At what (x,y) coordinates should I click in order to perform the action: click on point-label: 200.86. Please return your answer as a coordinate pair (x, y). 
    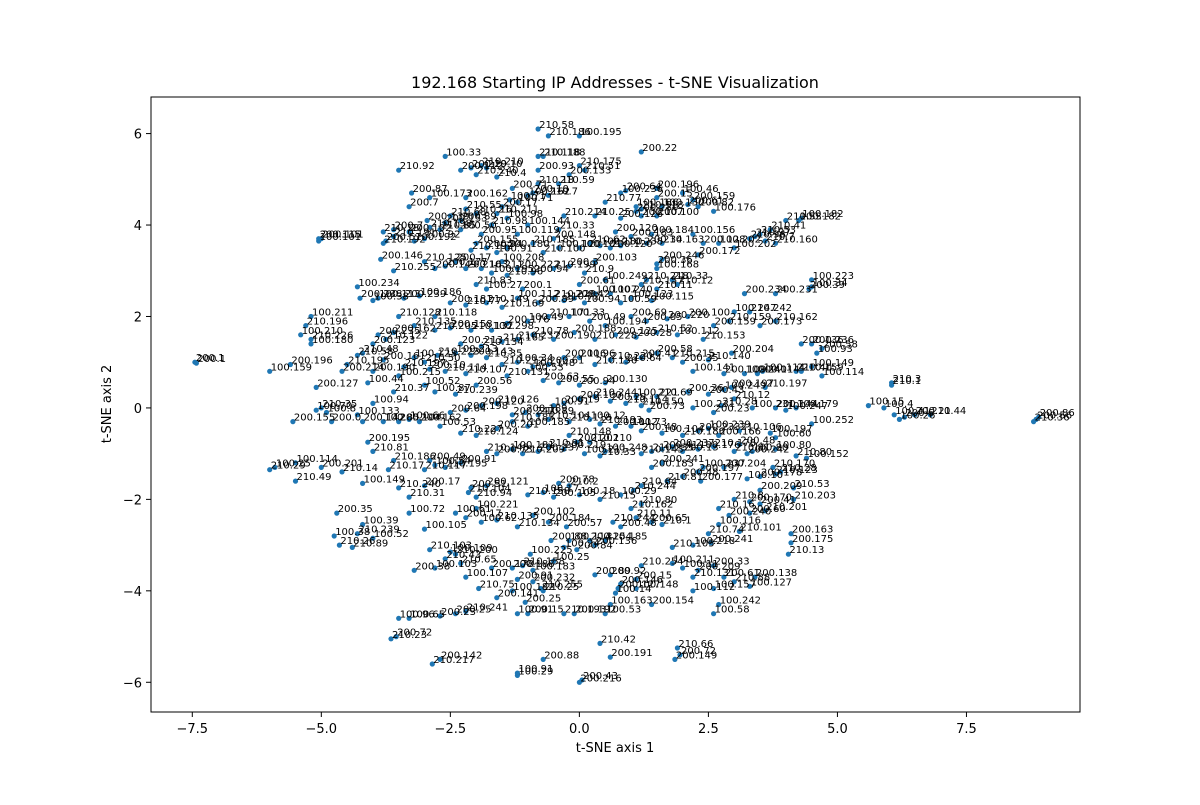
    Looking at the image, I should click on (1057, 413).